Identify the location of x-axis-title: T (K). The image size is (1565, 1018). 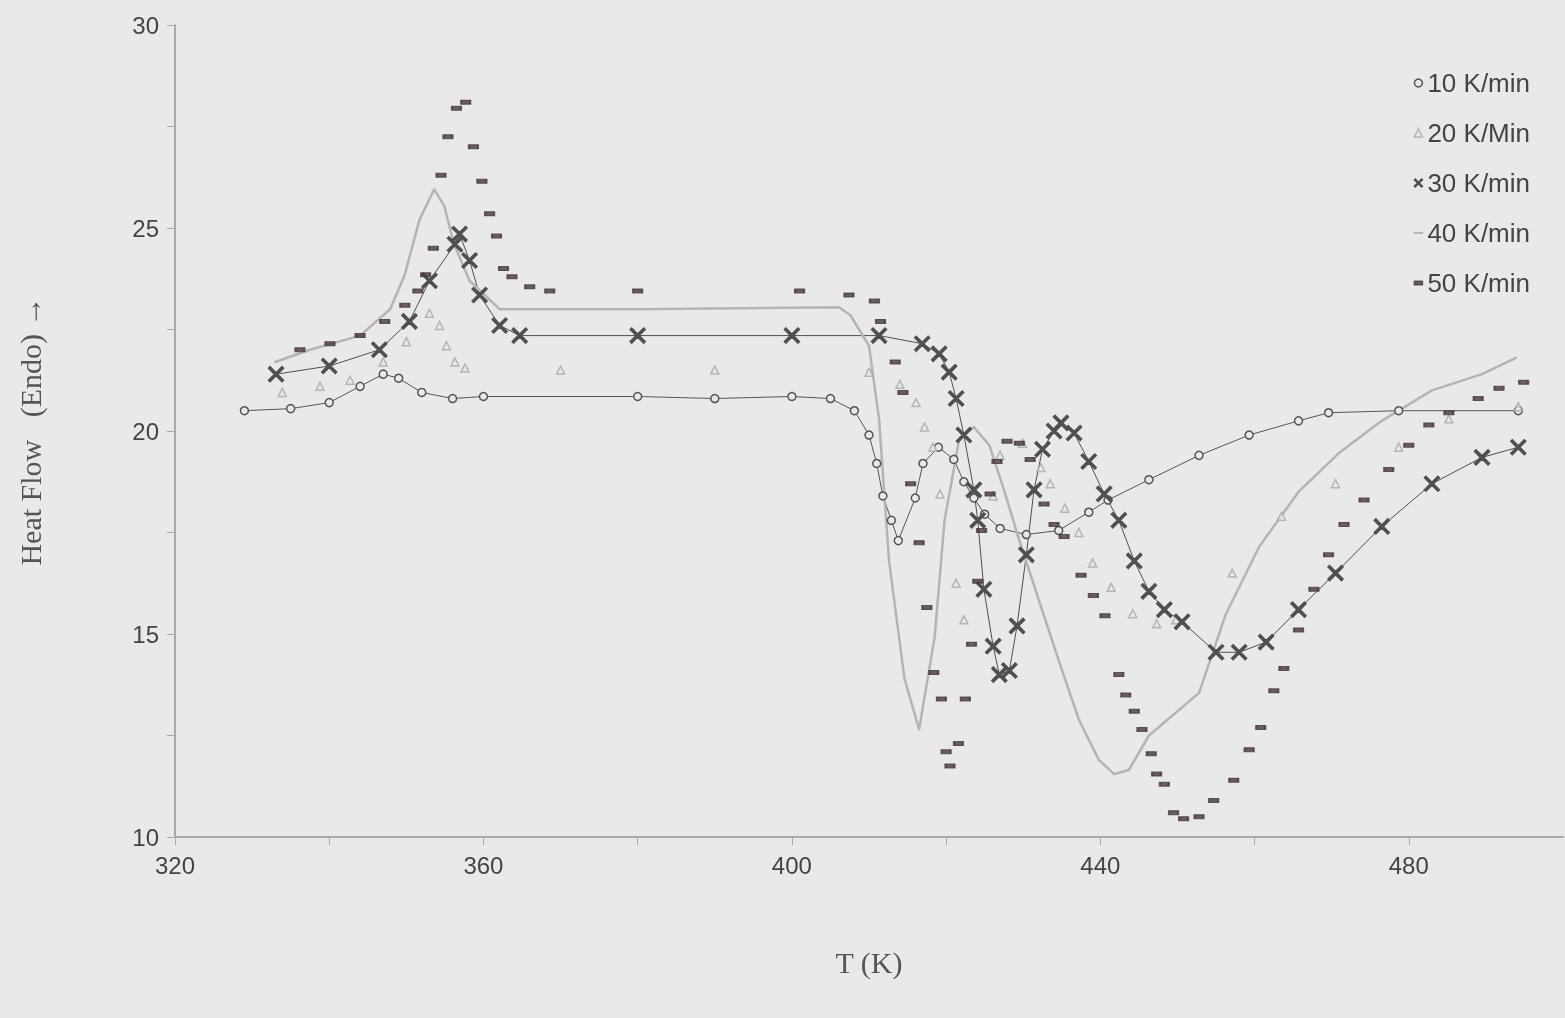
(869, 962).